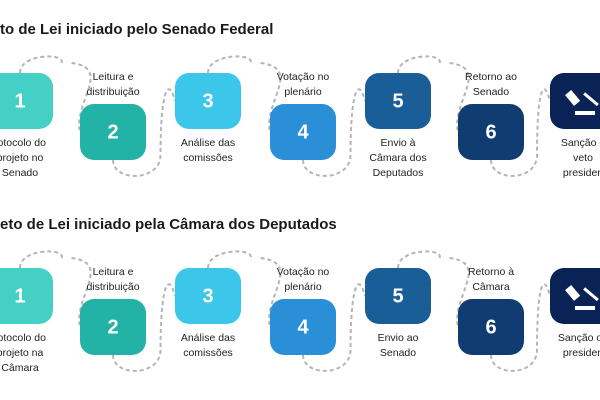 Image resolution: width=600 pixels, height=400 pixels. Describe the element at coordinates (398, 338) in the screenshot. I see `step-label: Envio ao` at that location.